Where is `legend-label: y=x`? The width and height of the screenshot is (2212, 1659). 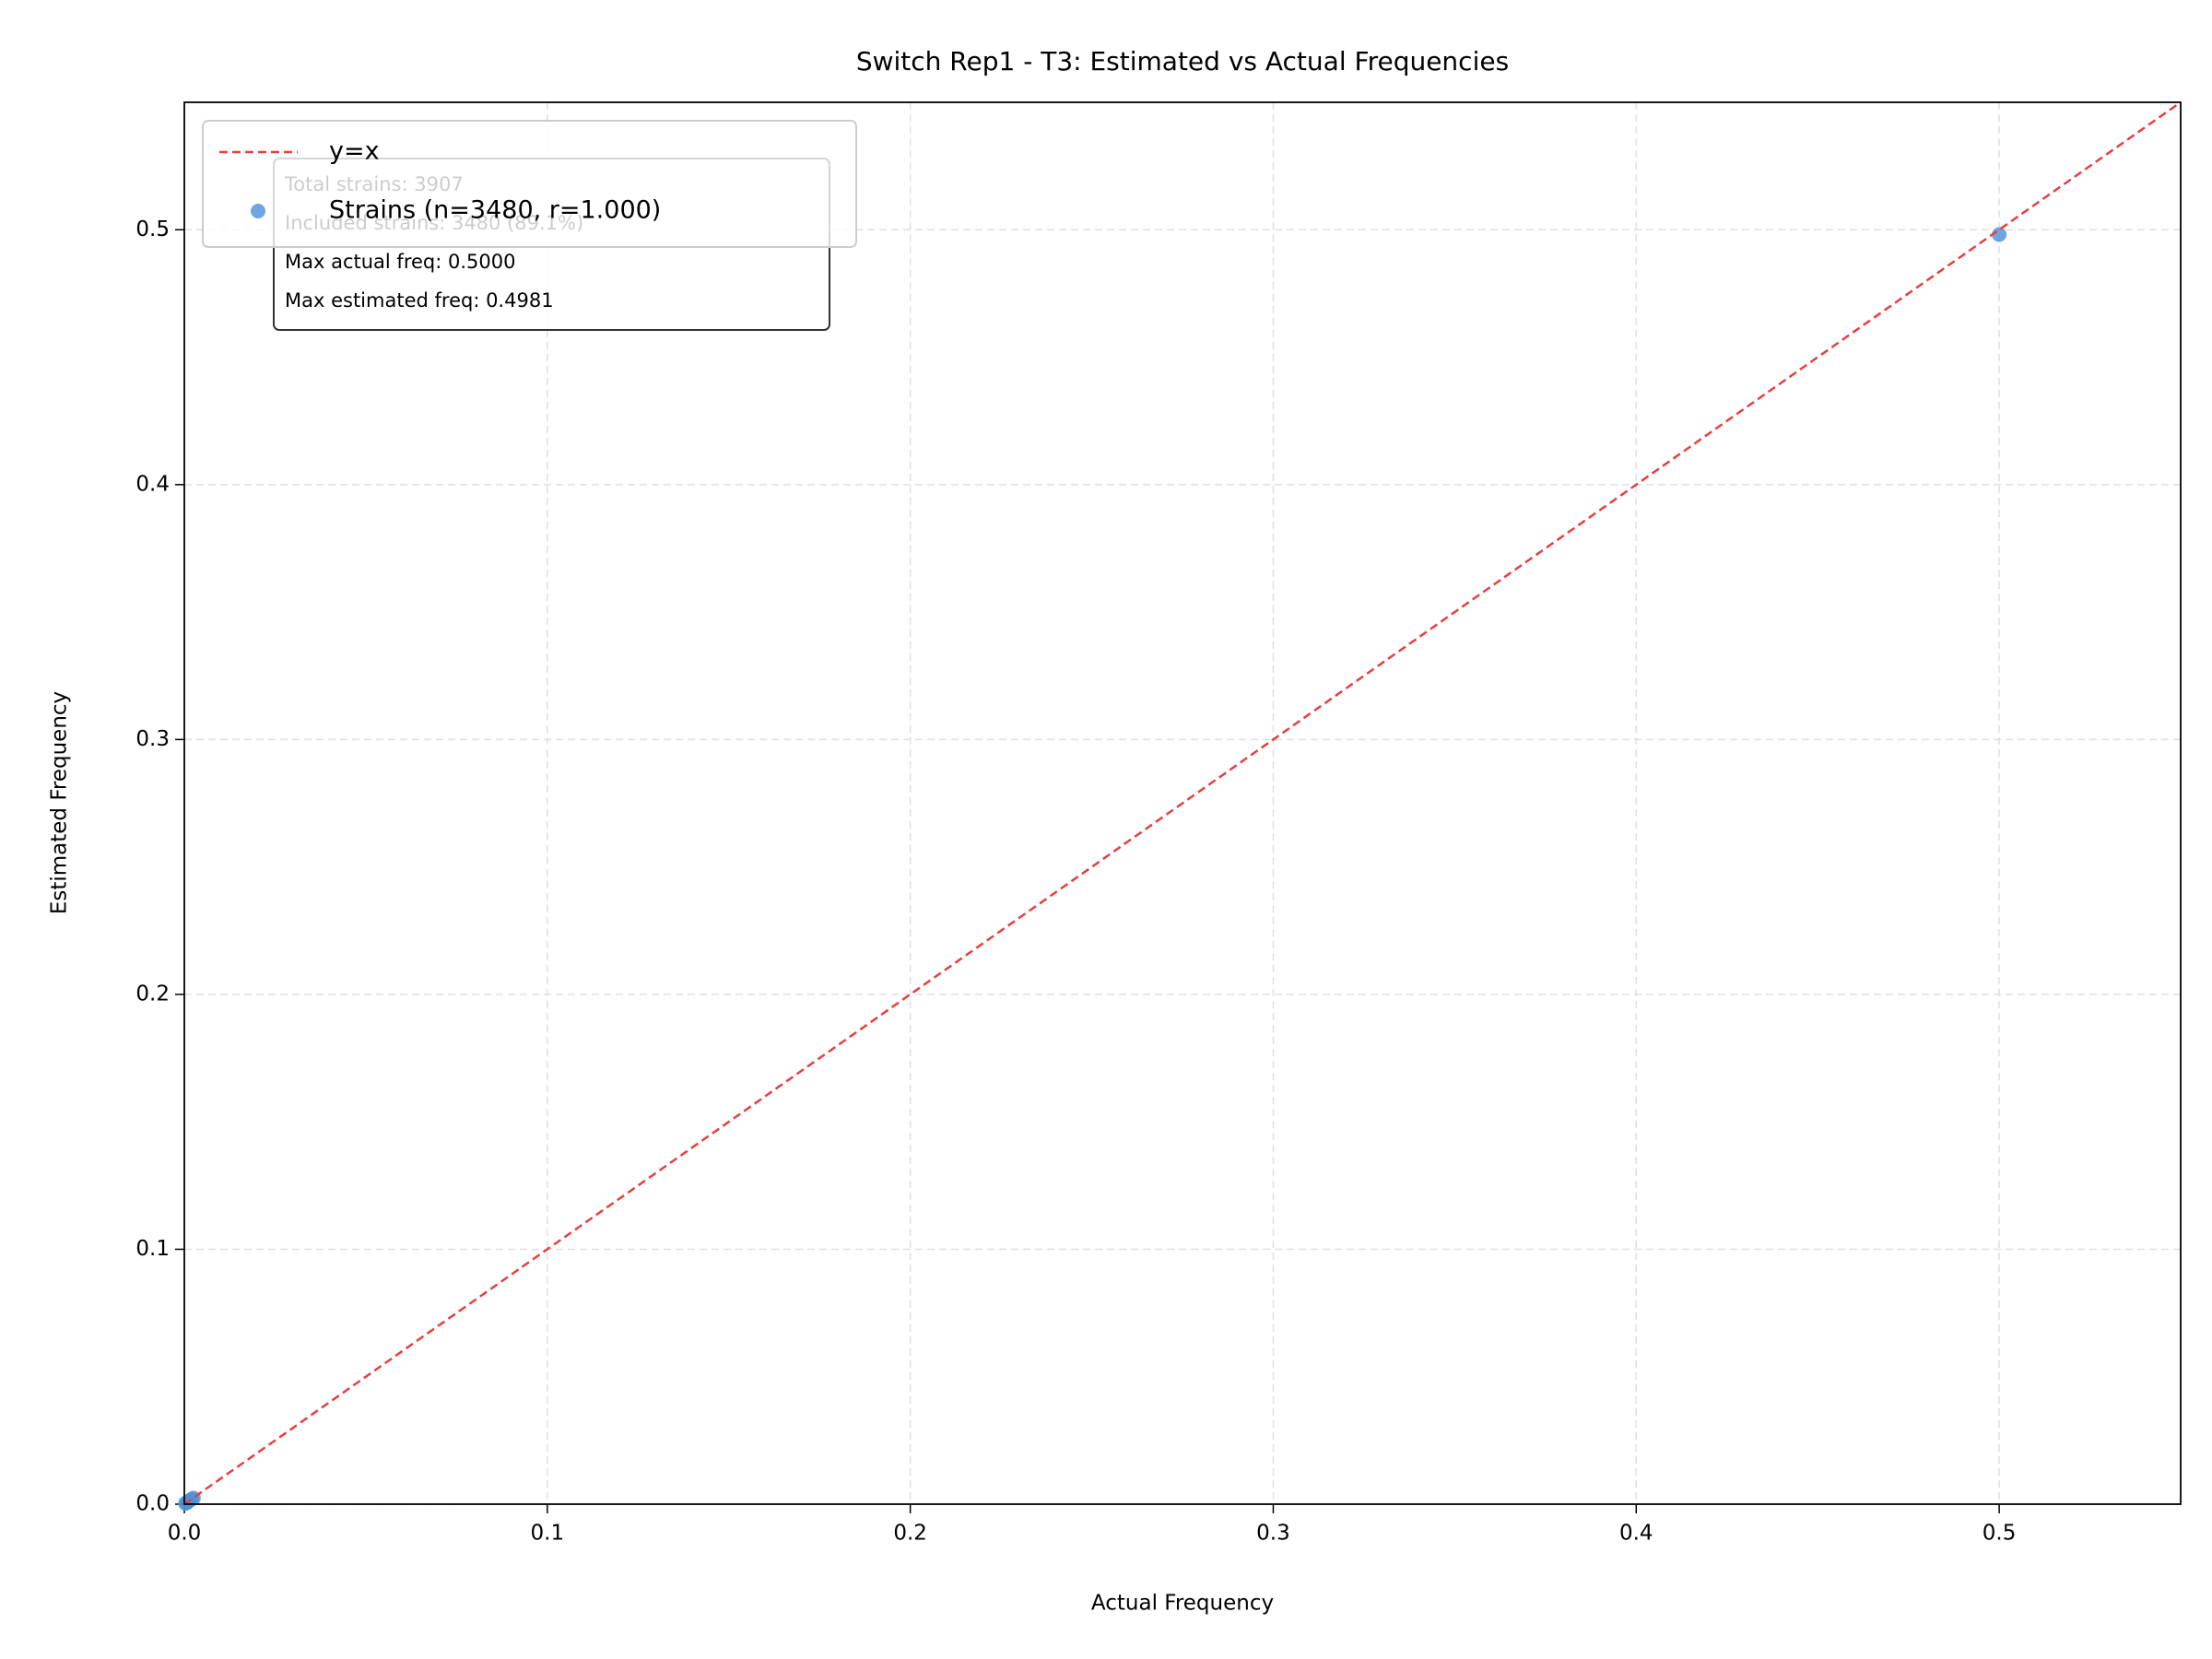 legend-label: y=x is located at coordinates (354, 151).